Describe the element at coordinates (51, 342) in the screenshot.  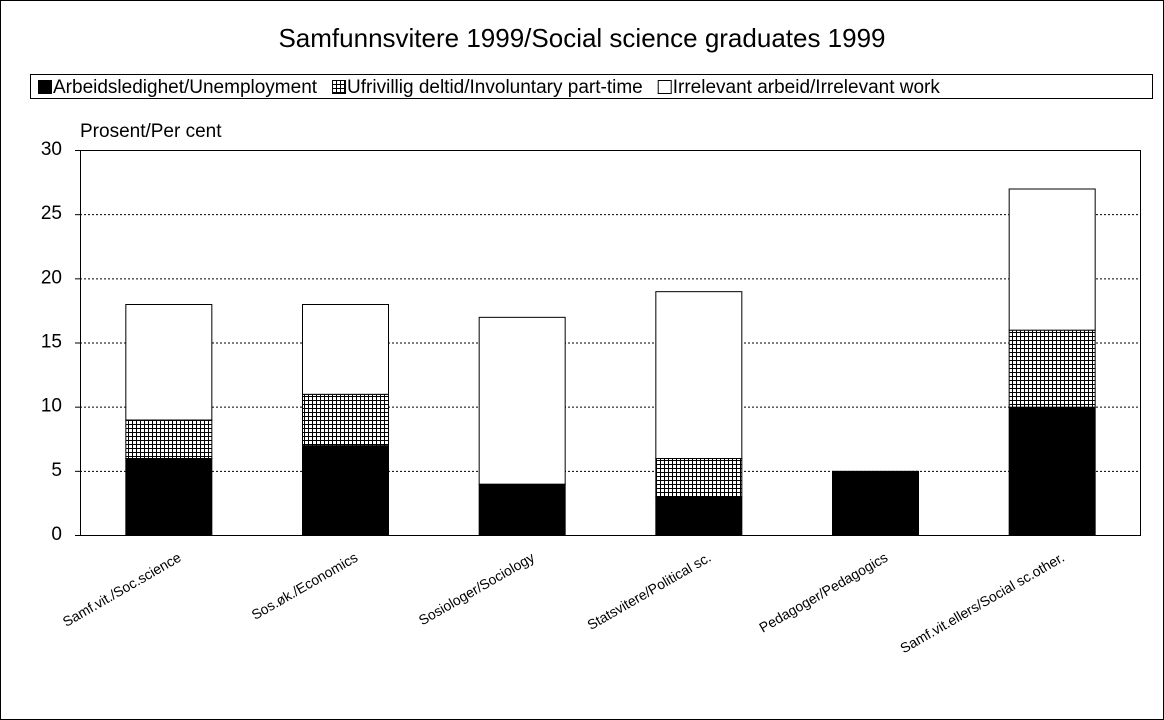
I see `y-tick-label: 15` at that location.